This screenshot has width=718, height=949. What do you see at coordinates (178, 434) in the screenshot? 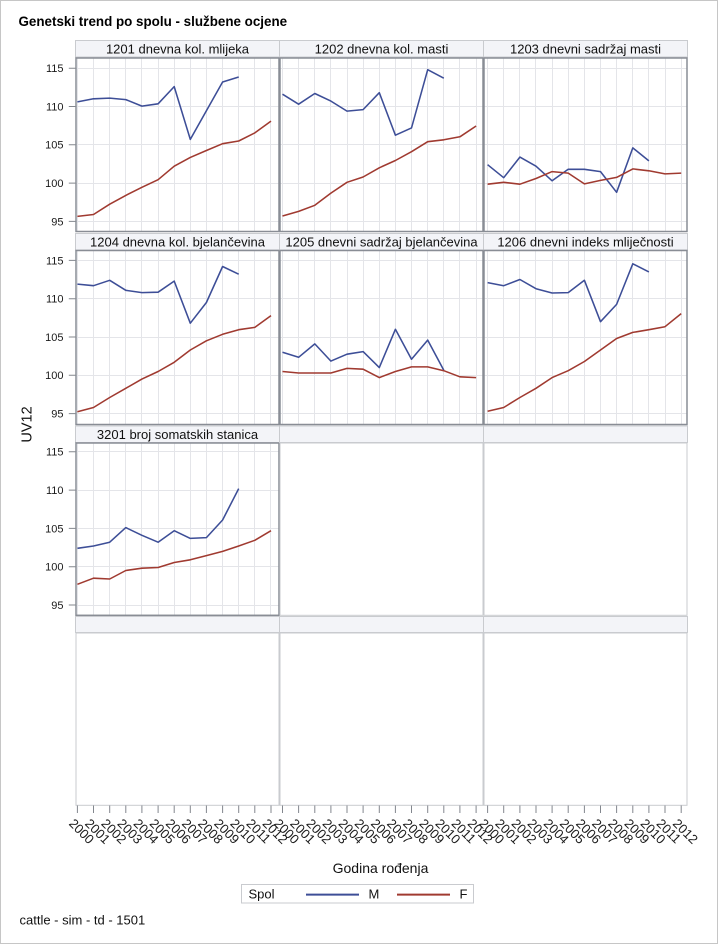
I see `svg-text: 3201 broj somatskih stanica` at bounding box center [178, 434].